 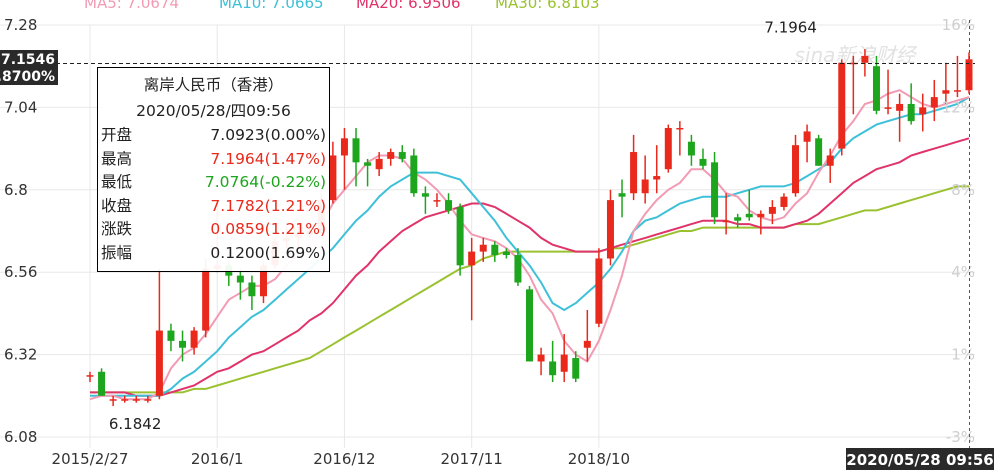 I want to click on tooltip-name: 离岸人民币（香港）, so click(x=213, y=85).